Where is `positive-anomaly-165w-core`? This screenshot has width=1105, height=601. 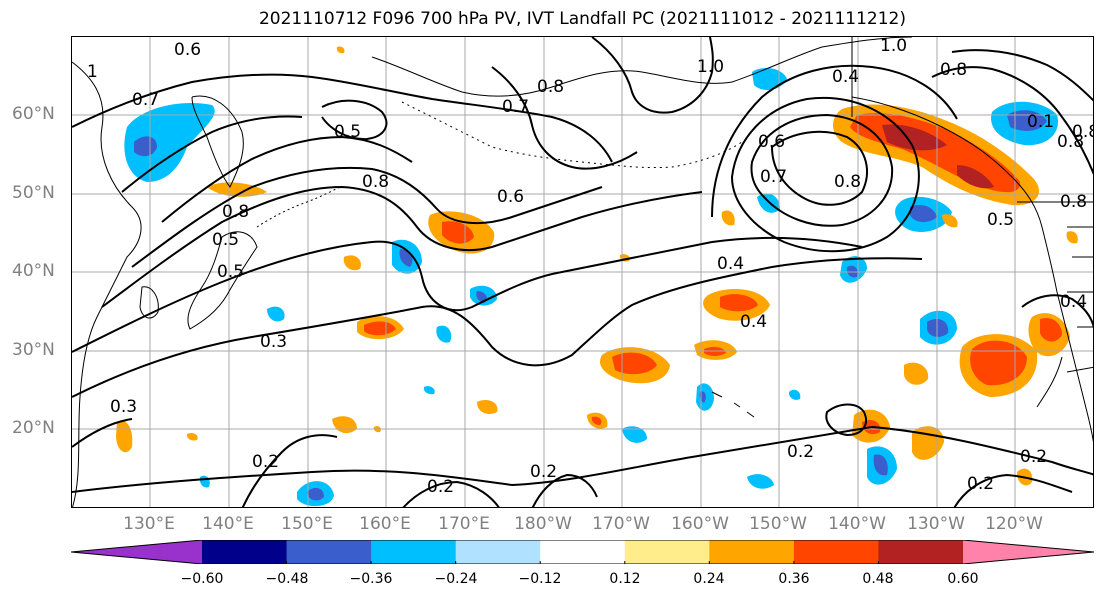
positive-anomaly-165w-core is located at coordinates (634, 363).